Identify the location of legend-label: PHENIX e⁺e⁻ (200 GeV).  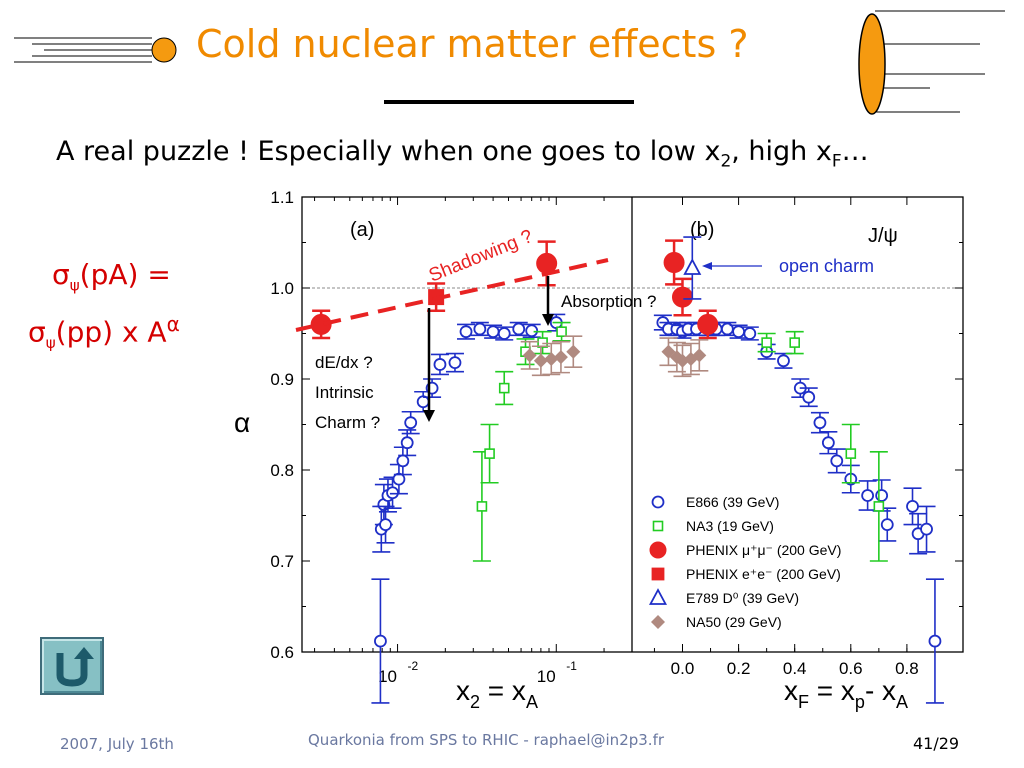
(763, 574).